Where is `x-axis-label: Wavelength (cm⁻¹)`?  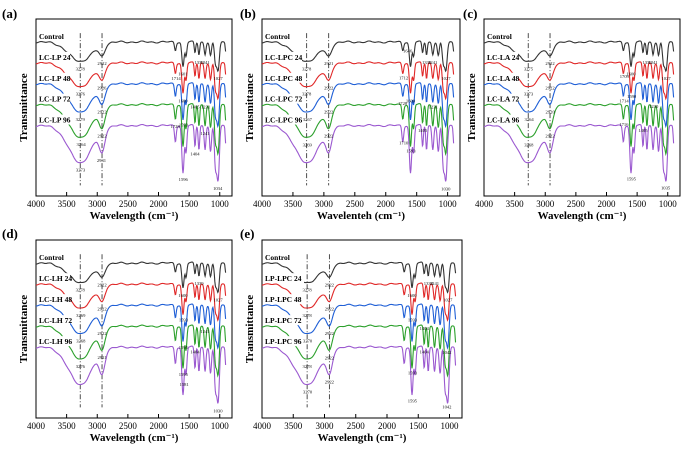
x-axis-label: Wavelength (cm⁻¹) is located at coordinates (582, 216).